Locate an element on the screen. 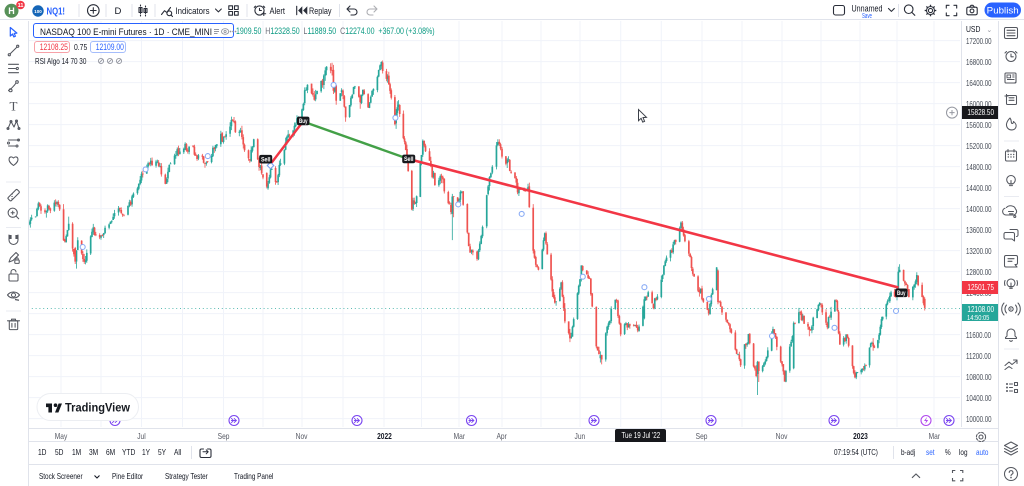 The image size is (1024, 486). svg-text: TradingView is located at coordinates (97, 409).